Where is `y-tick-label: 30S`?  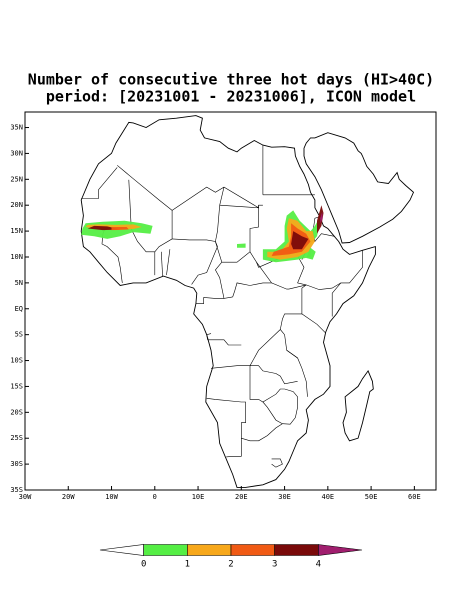
y-tick-label: 30S is located at coordinates (16, 464).